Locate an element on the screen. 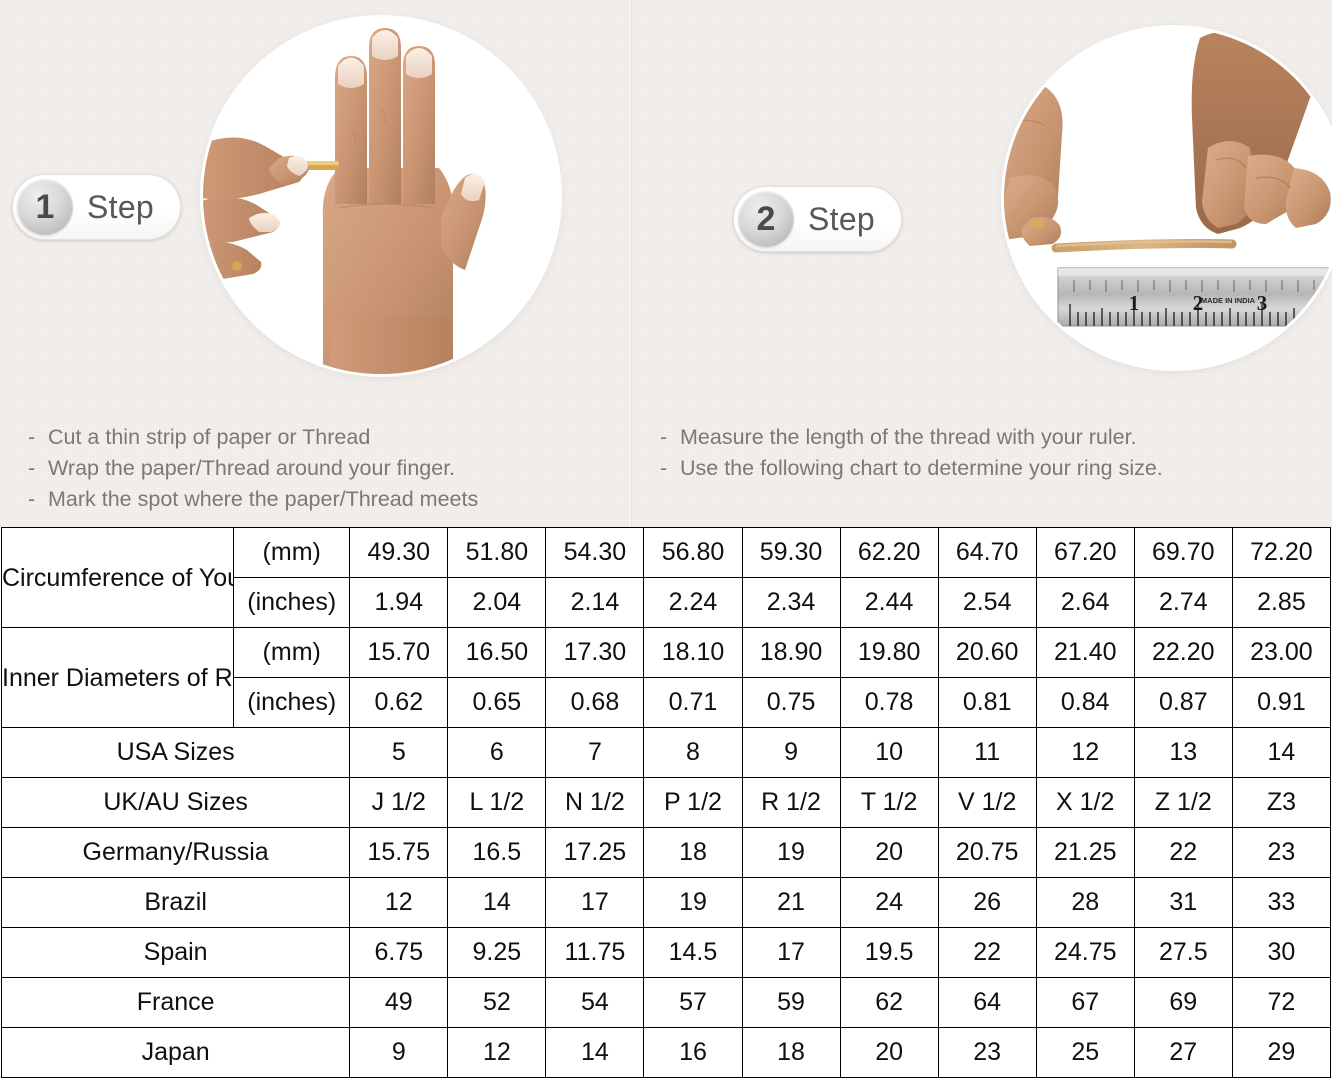 This screenshot has width=1332, height=1078. data-cell: 27 is located at coordinates (1183, 1052).